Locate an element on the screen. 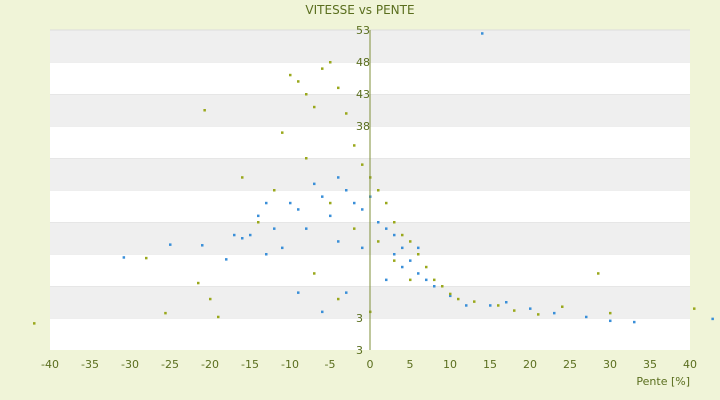 This screenshot has width=720, height=400. x-tick-label: 35 is located at coordinates (650, 364).